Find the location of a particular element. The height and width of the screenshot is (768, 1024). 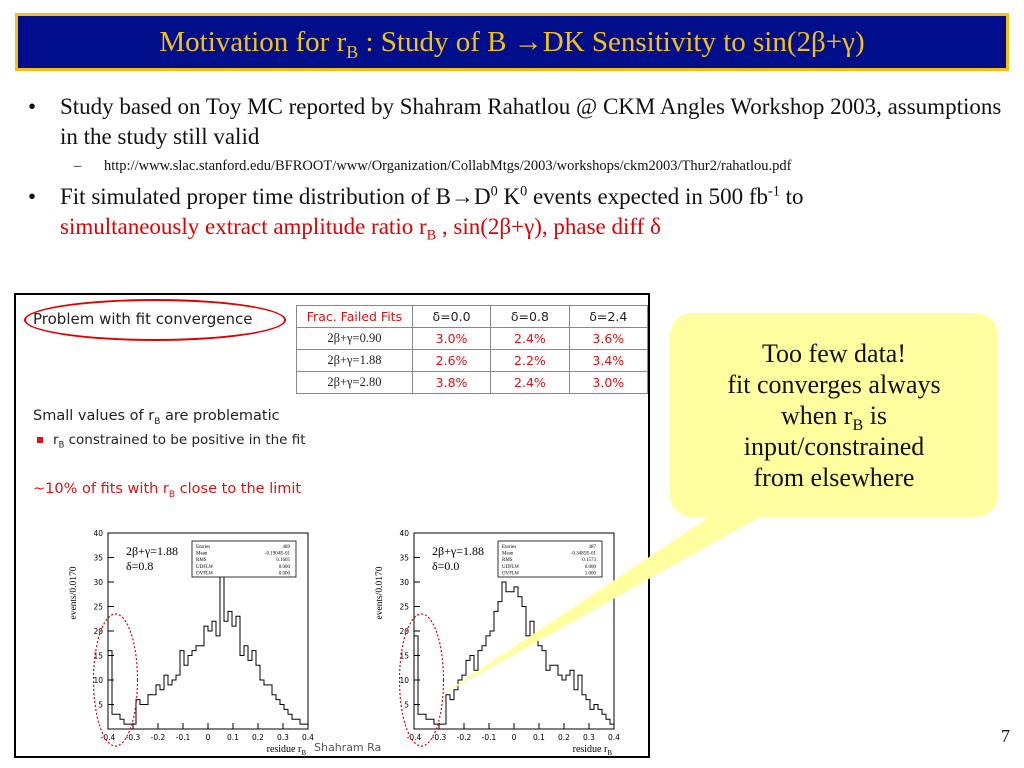

stats-value: 1.000 is located at coordinates (591, 573).